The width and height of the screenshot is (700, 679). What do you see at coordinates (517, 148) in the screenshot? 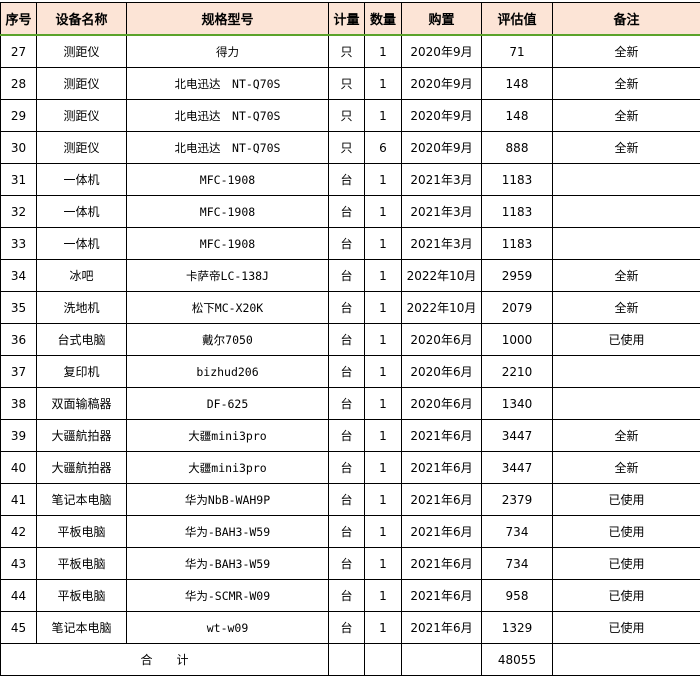
I see `cell-value: 888` at bounding box center [517, 148].